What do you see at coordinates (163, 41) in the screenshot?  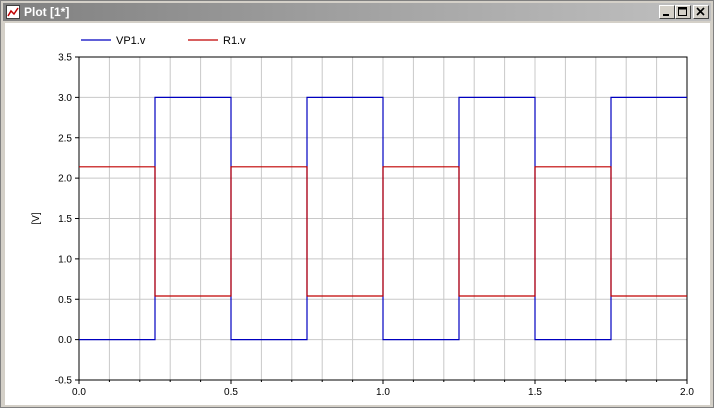 I see `legend: VP1.v R1.v` at bounding box center [163, 41].